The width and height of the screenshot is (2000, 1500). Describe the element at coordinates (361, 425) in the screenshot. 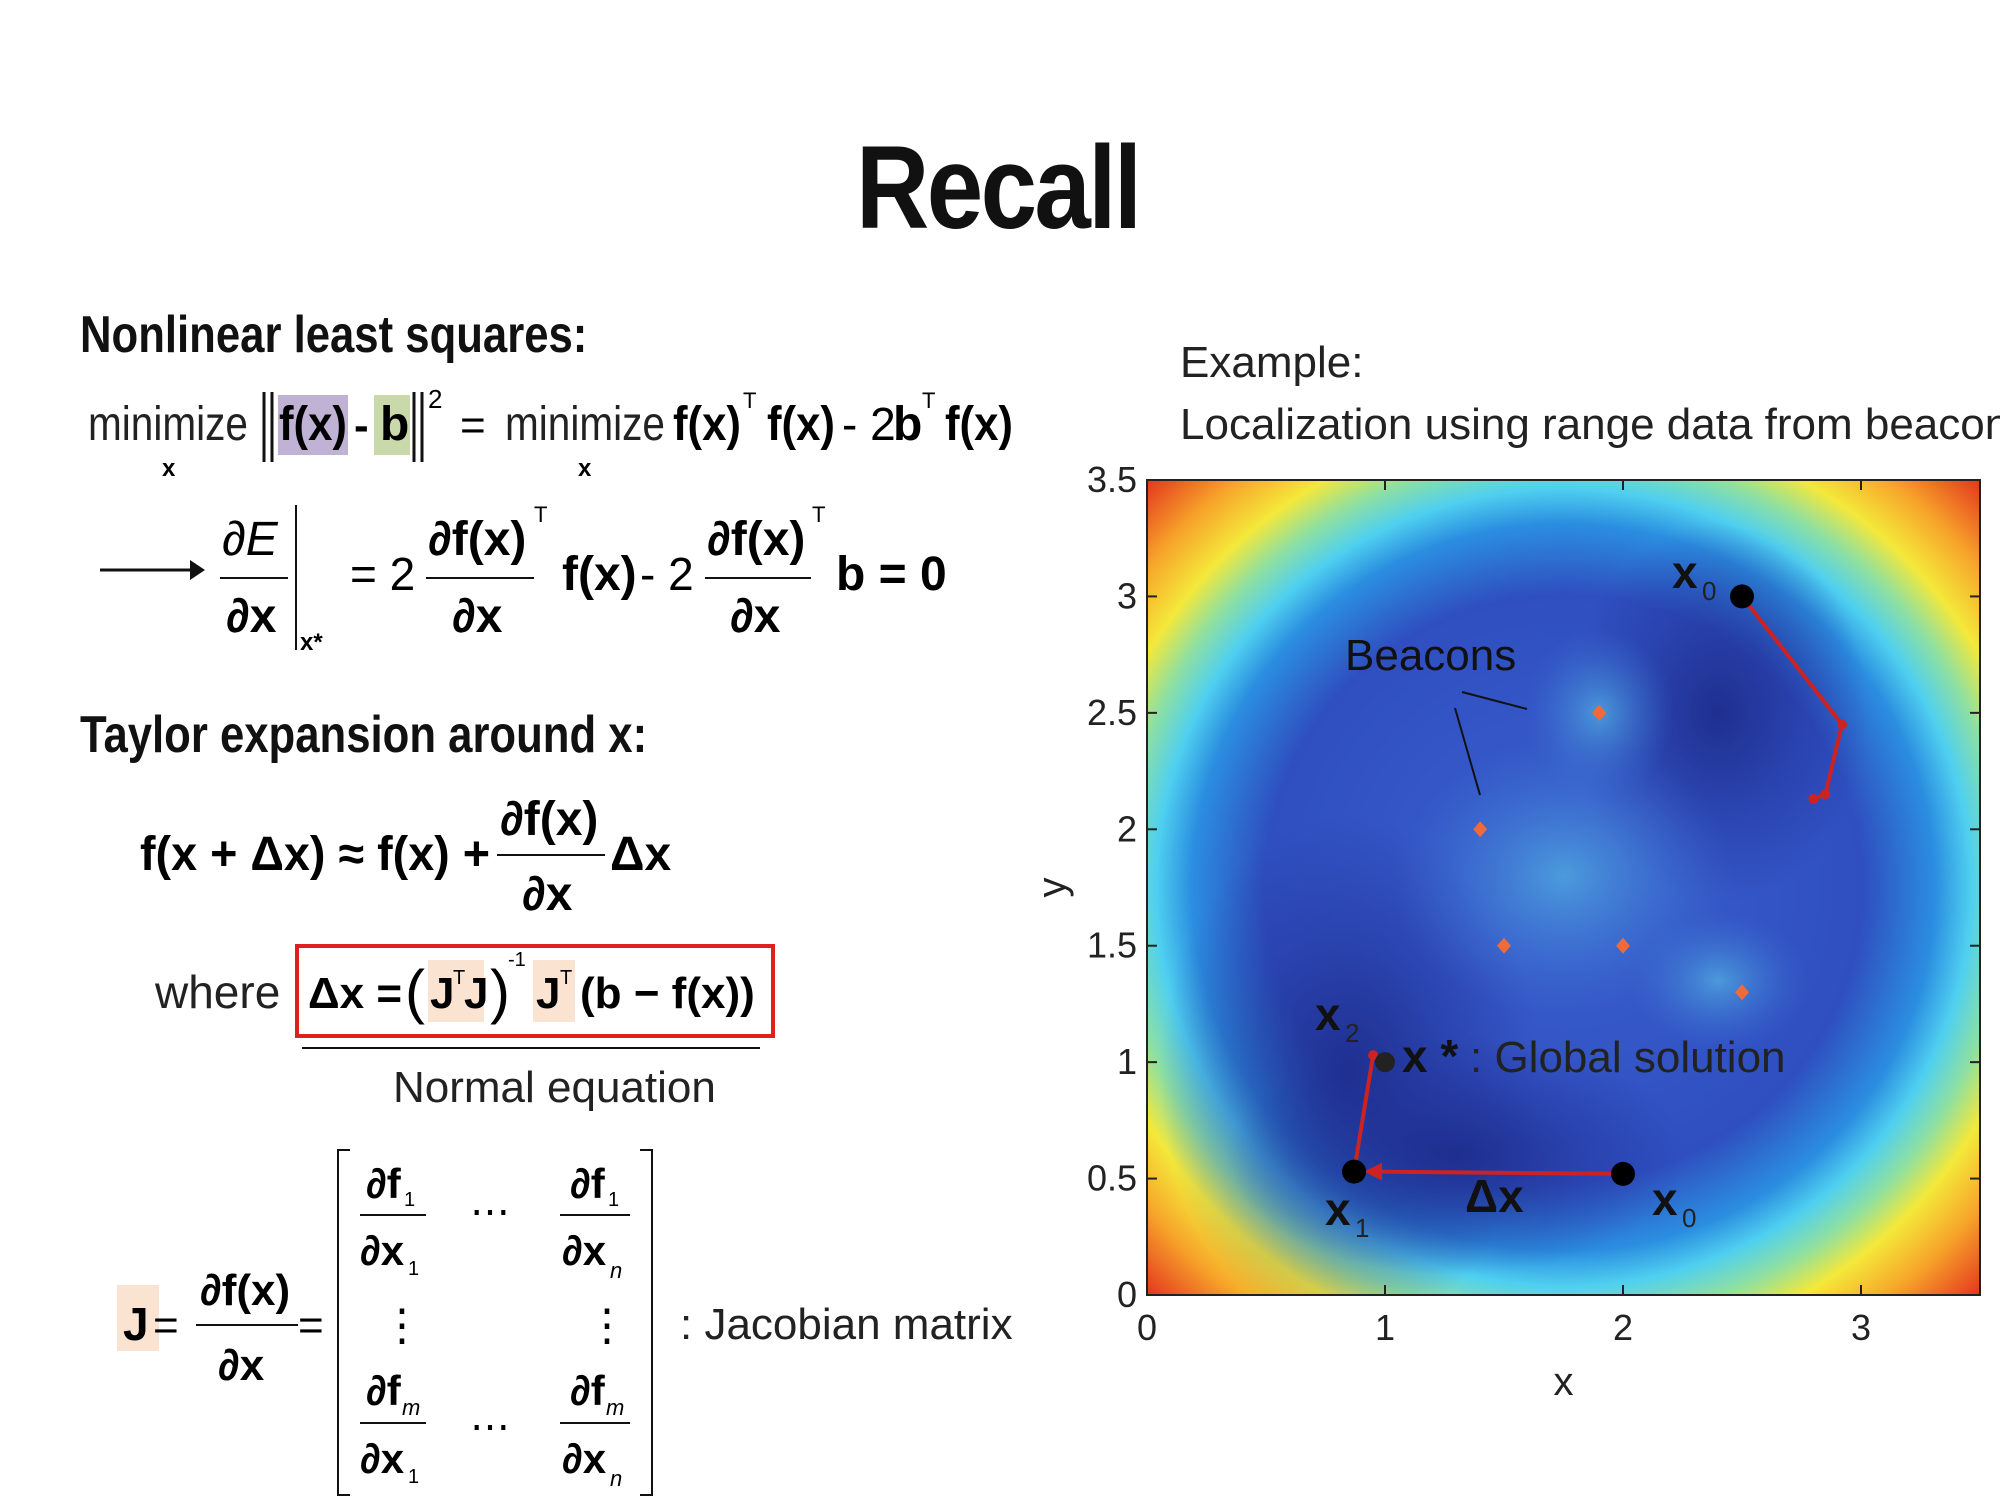

I see `minus-term: -` at that location.